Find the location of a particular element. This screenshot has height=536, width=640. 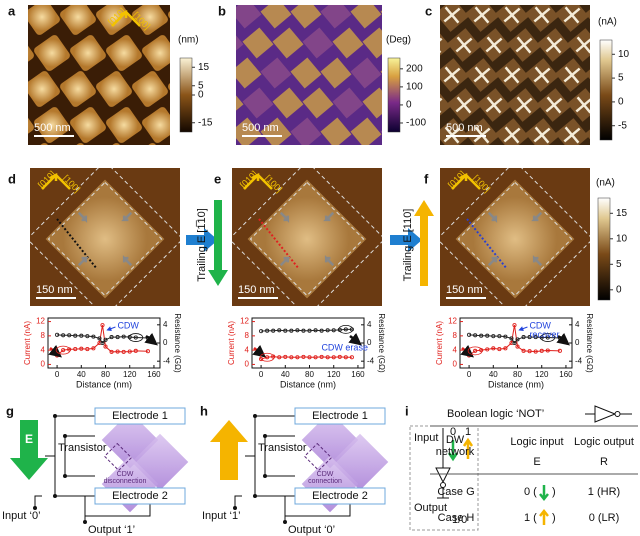

output-label: Output is located at coordinates (430, 508).